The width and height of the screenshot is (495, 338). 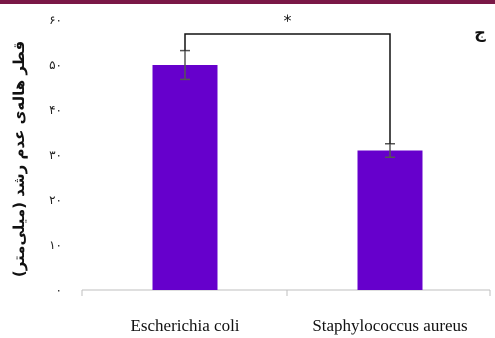 I want to click on y-tick-label-30: ۳۰, so click(x=55, y=155).